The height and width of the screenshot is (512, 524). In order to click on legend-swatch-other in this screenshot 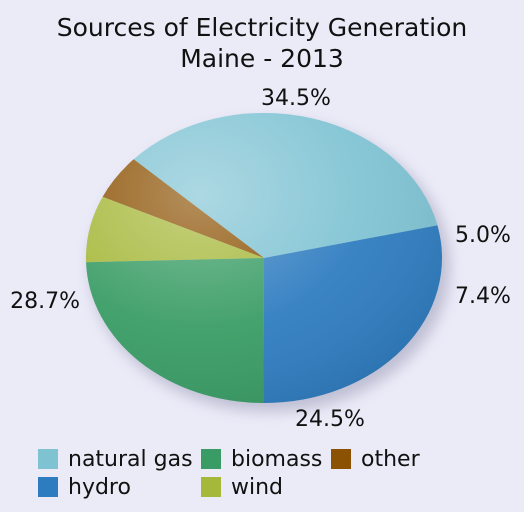, I will do `click(341, 459)`.